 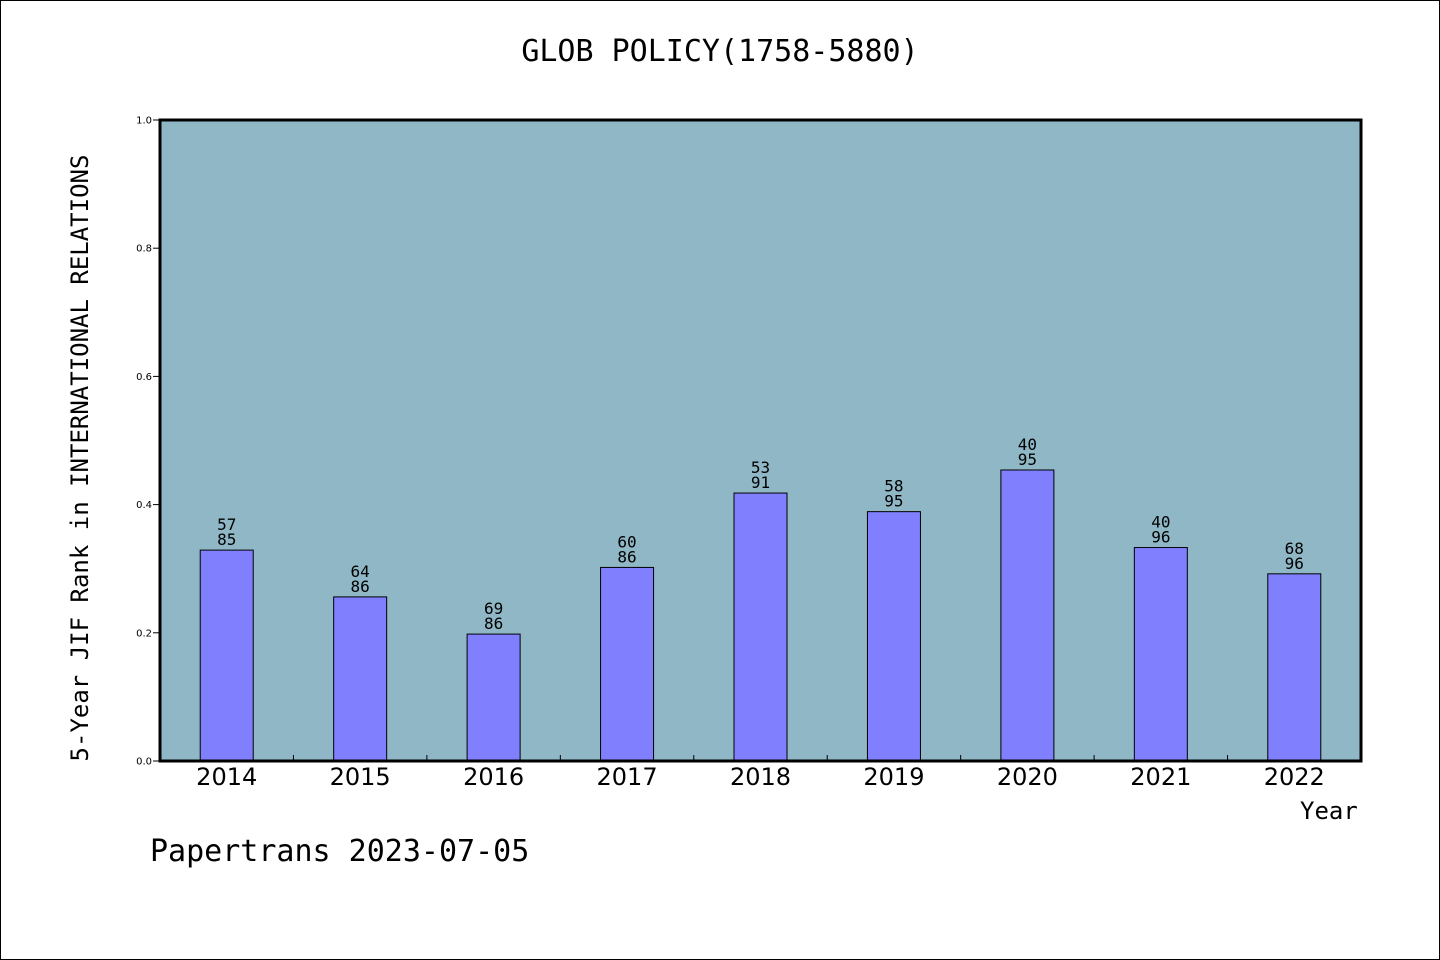 I want to click on x-axis-ticks: 2014 2015 2016 2017 2018 2019 2020 2021 2022, so click(x=760, y=773).